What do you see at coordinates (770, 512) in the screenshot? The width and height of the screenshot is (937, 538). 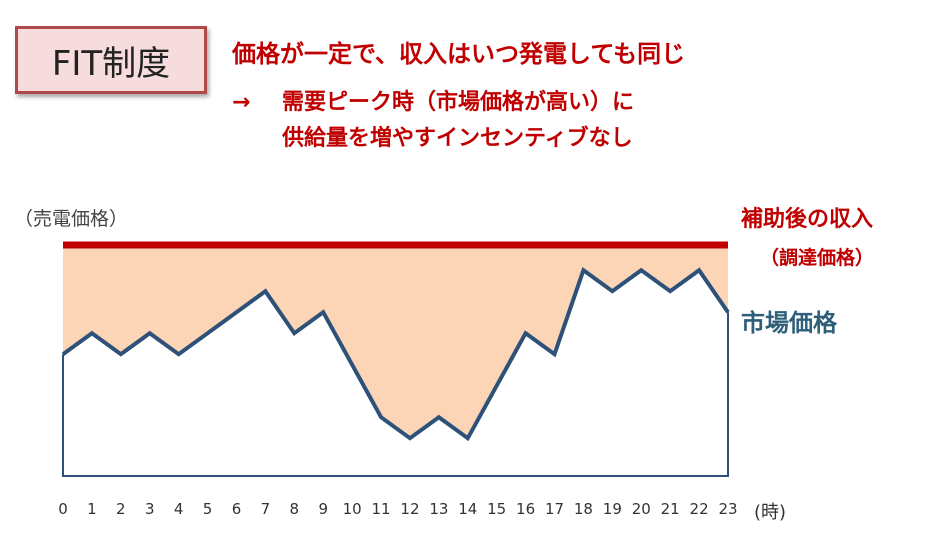 I see `x-axis-unit: (時)` at bounding box center [770, 512].